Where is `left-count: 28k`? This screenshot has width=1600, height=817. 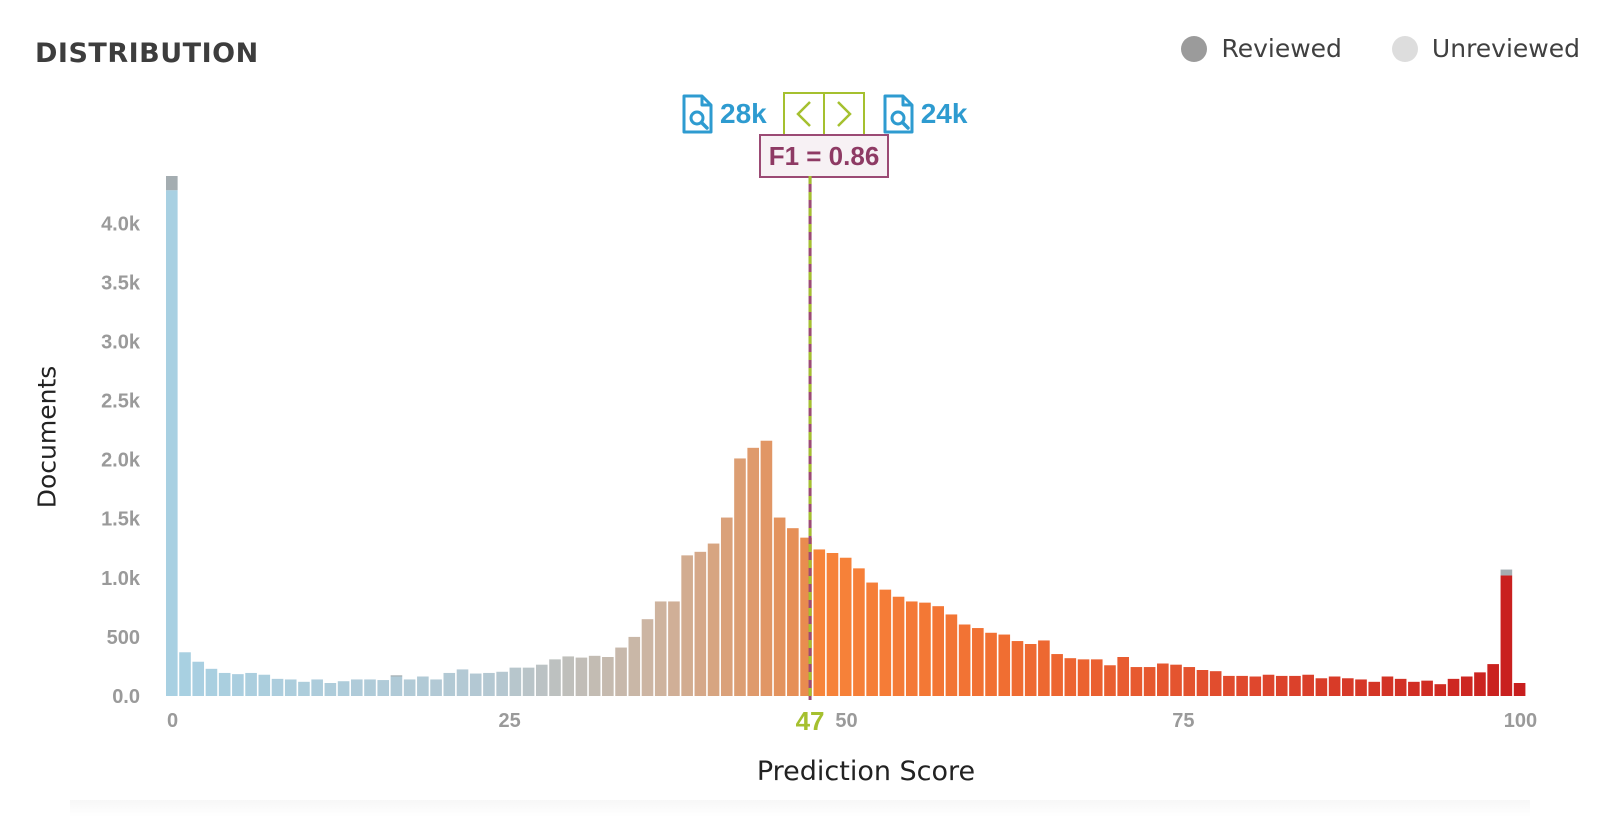
left-count: 28k is located at coordinates (743, 113).